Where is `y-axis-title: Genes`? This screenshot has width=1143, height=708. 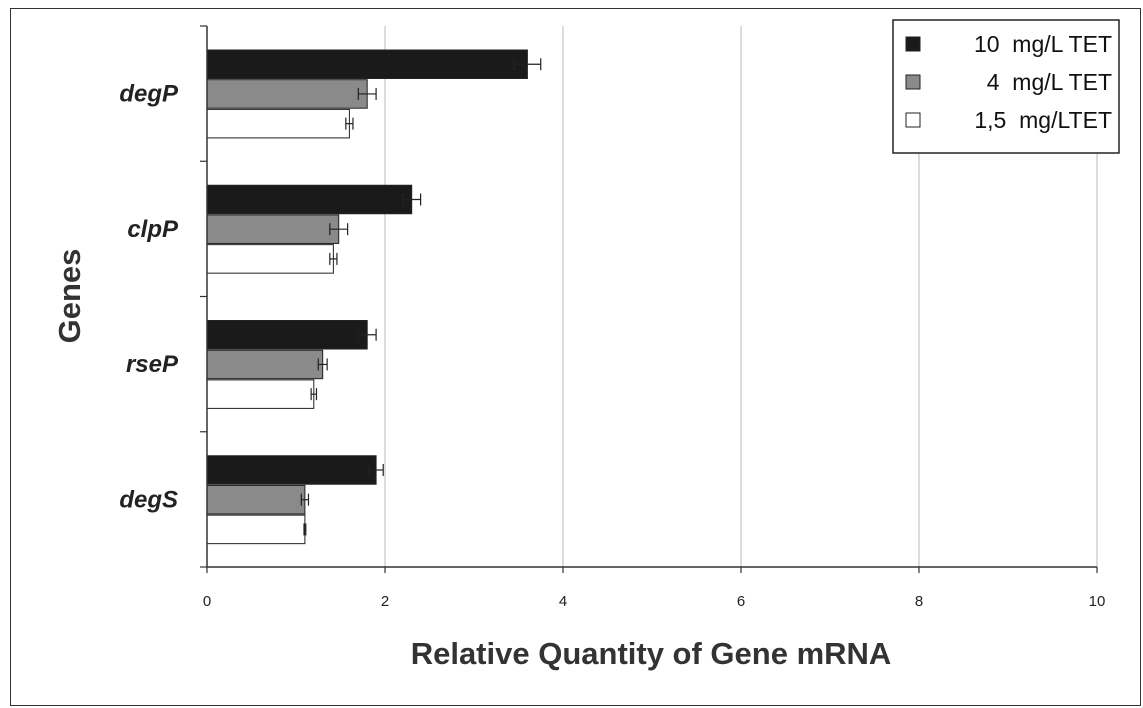 y-axis-title: Genes is located at coordinates (69, 296).